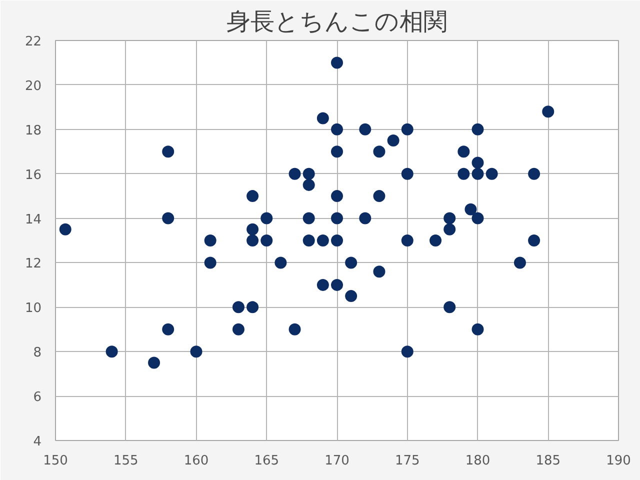  What do you see at coordinates (267, 461) in the screenshot?
I see `x-tick-label: 165` at bounding box center [267, 461].